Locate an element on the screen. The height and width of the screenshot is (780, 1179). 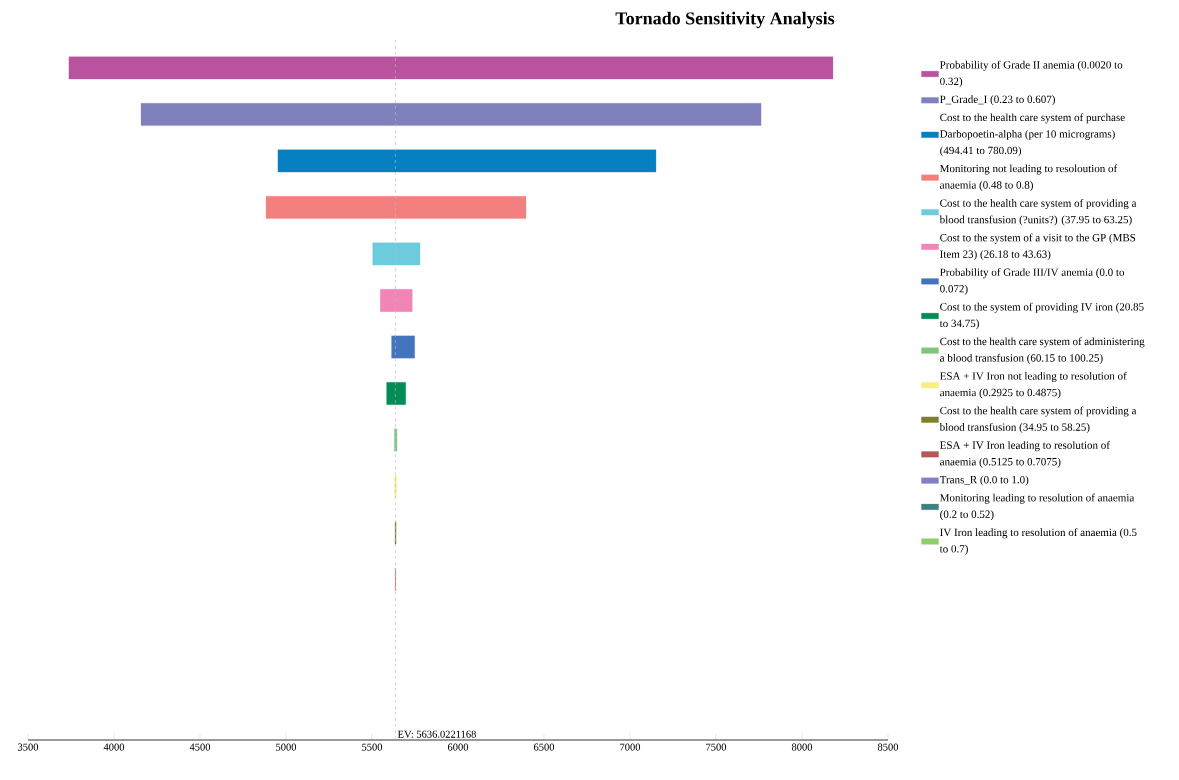
legend-label: IV Iron leading to resolution of anaemia (0.5 to 0.7) is located at coordinates (1038, 541).